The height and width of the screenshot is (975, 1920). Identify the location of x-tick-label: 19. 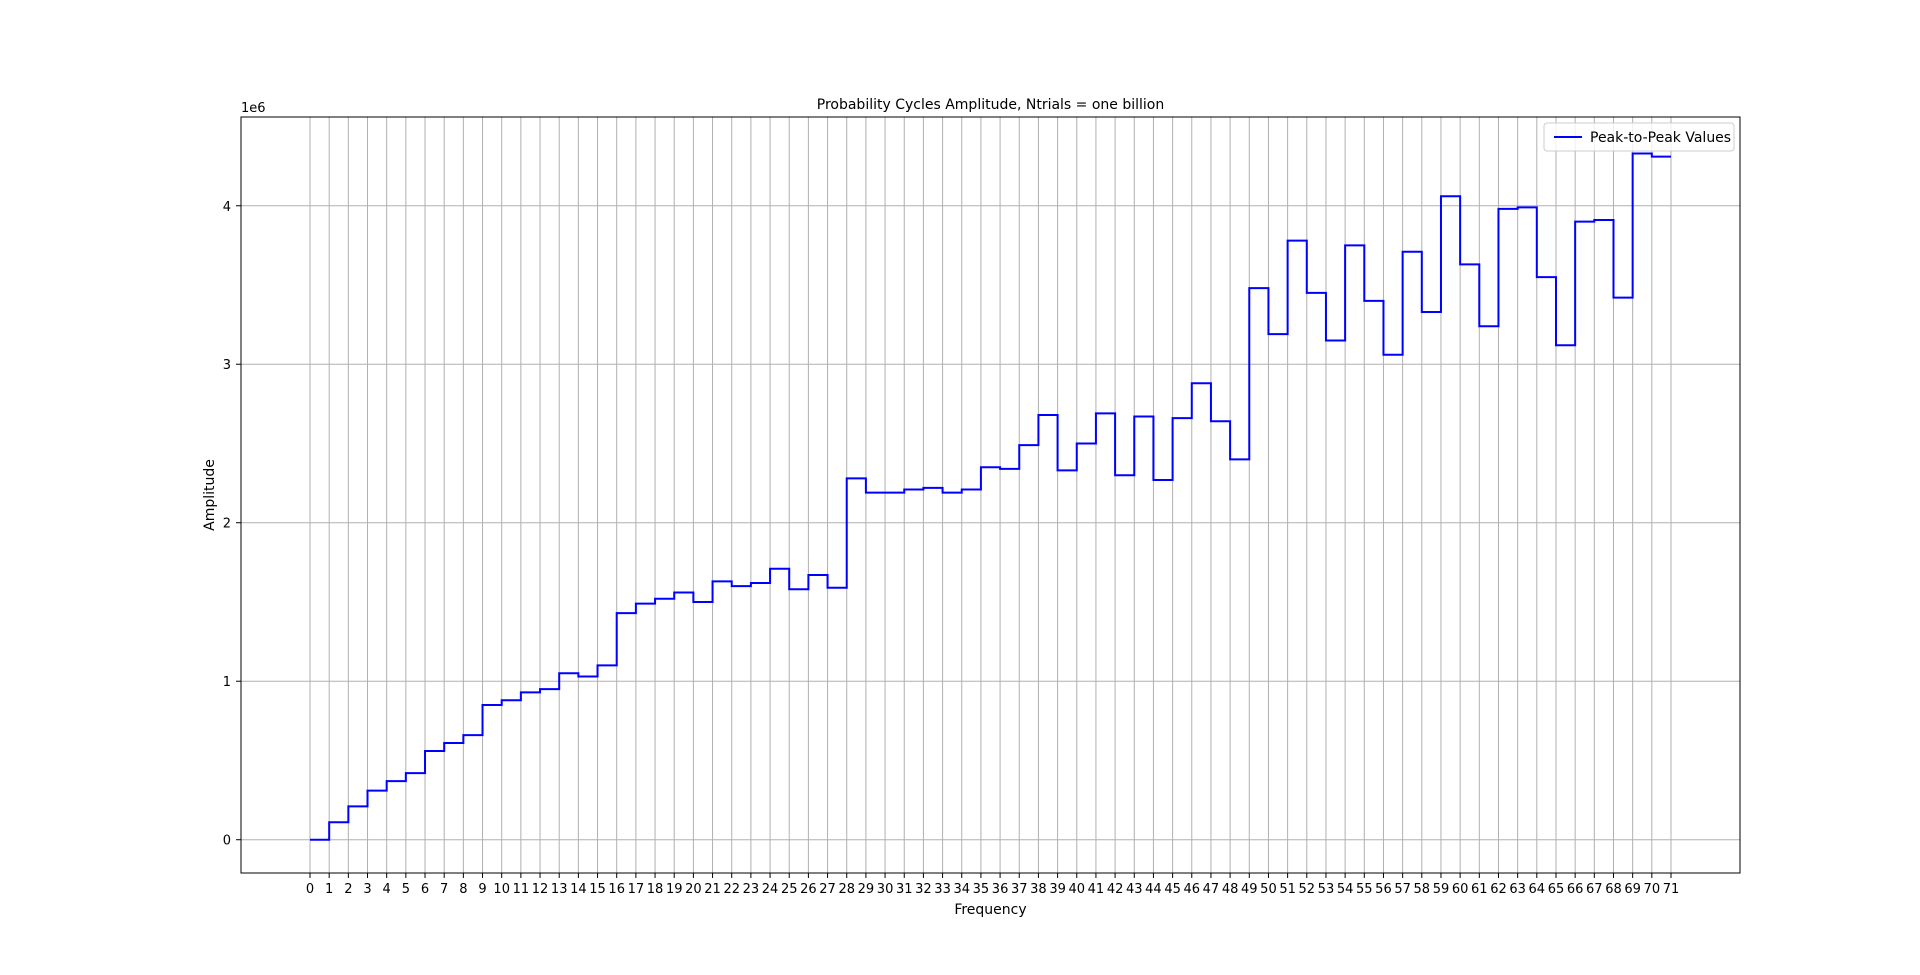
(674, 889).